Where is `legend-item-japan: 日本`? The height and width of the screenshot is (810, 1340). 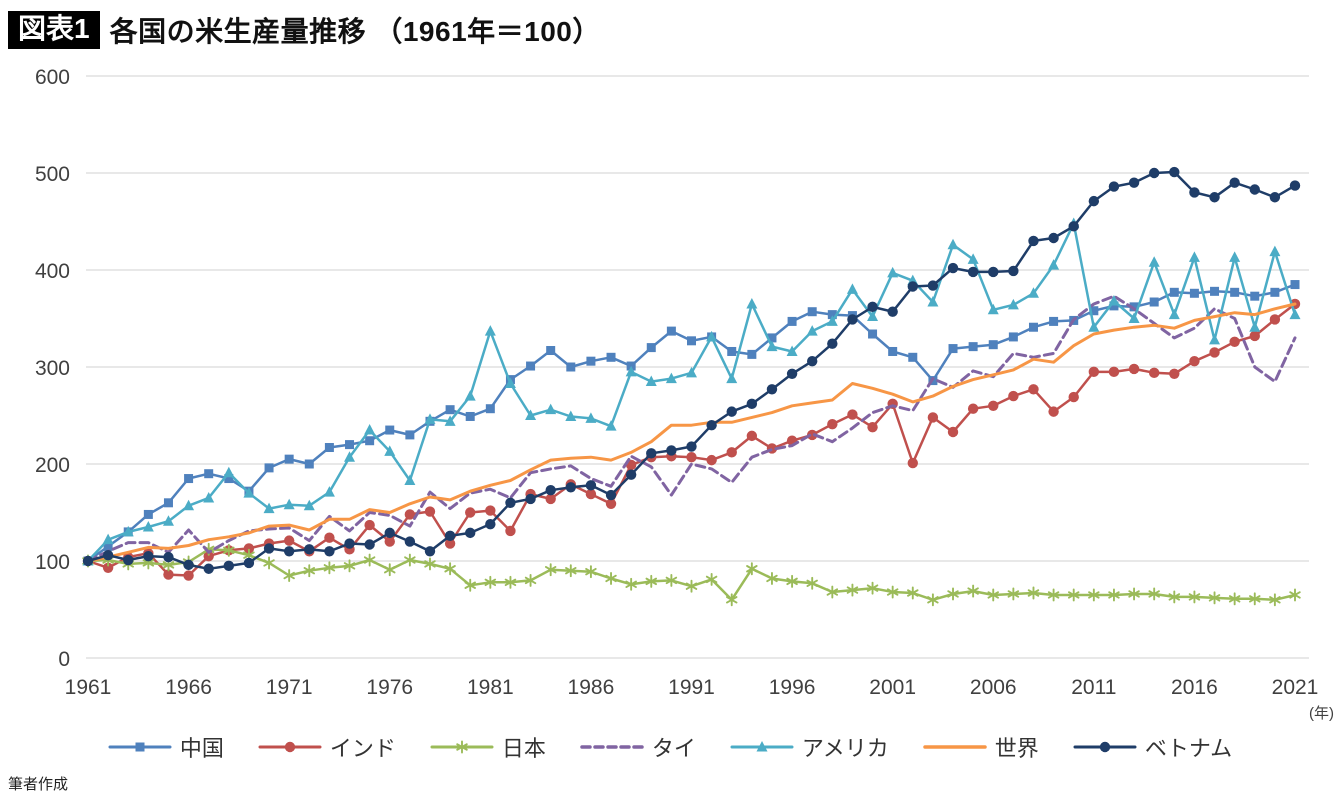
legend-item-japan: 日本 is located at coordinates (488, 747).